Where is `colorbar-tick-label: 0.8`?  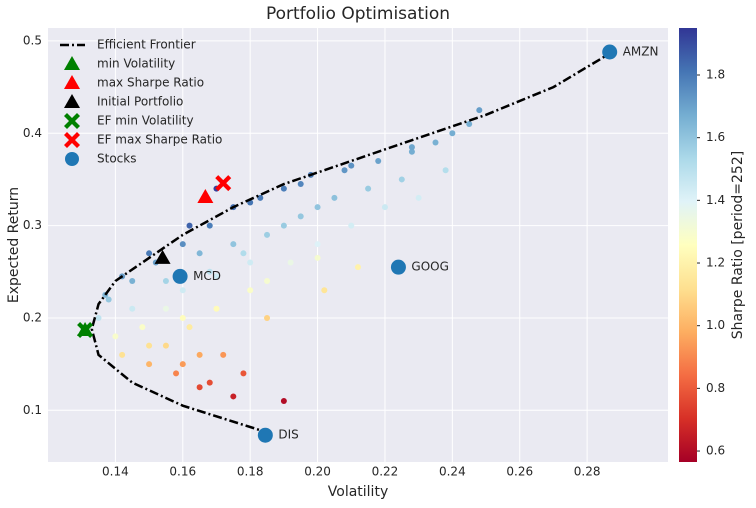 colorbar-tick-label: 0.8 is located at coordinates (715, 388).